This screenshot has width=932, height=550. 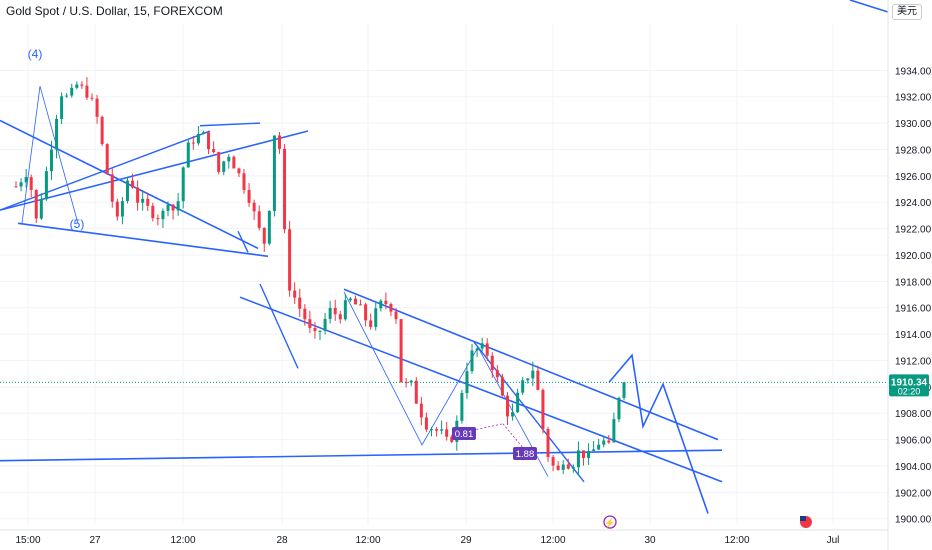 What do you see at coordinates (143, 240) in the screenshot?
I see `lower-channel-1-trendline` at bounding box center [143, 240].